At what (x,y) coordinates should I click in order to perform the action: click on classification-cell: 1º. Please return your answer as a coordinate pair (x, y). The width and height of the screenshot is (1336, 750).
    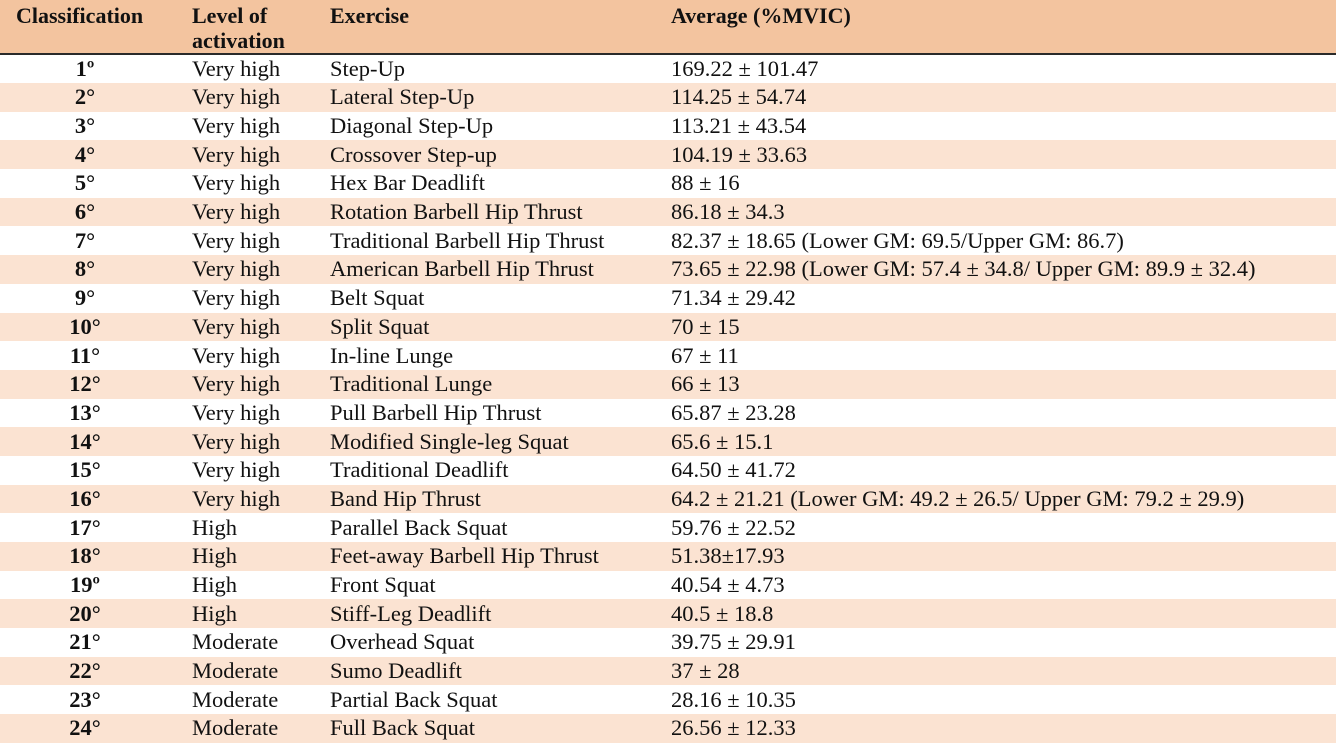
    Looking at the image, I should click on (90, 68).